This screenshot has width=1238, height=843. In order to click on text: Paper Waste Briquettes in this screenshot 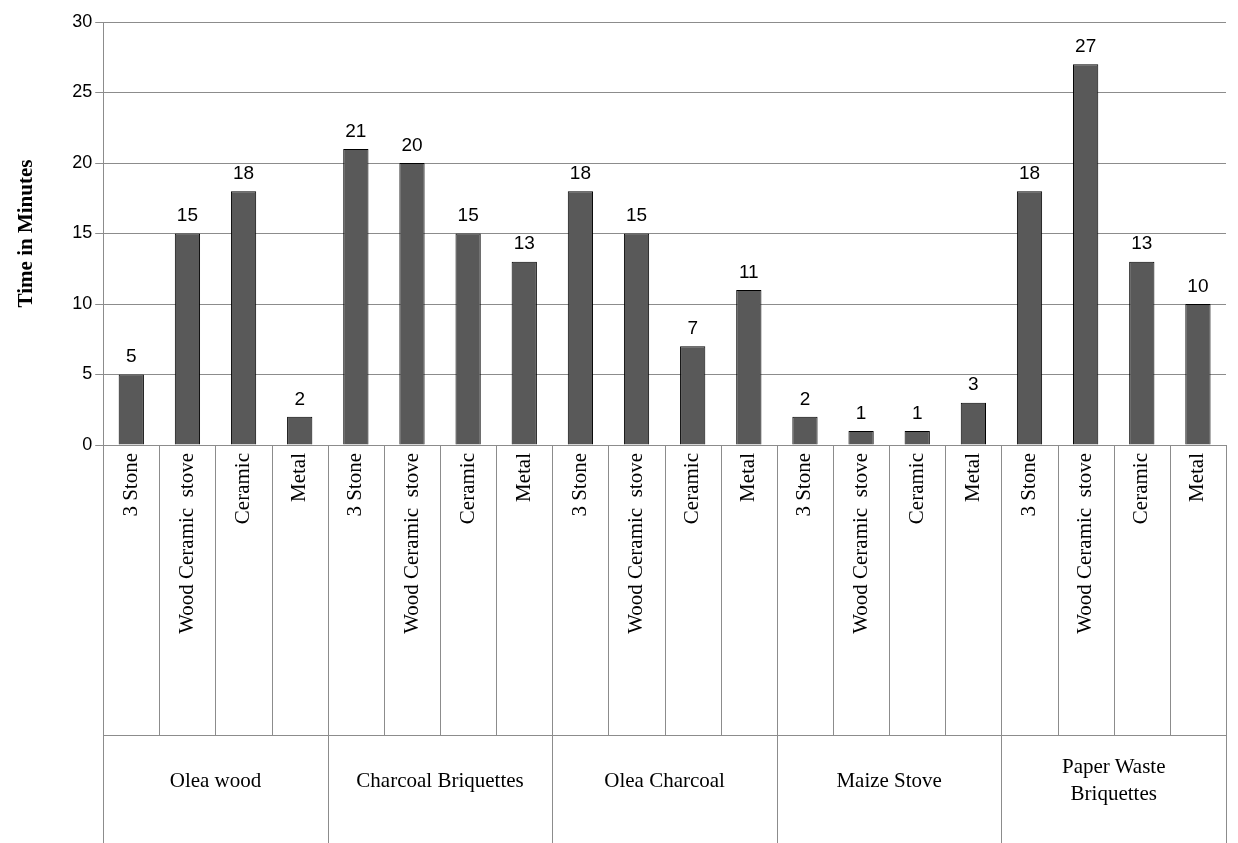, I will do `click(1113, 780)`.